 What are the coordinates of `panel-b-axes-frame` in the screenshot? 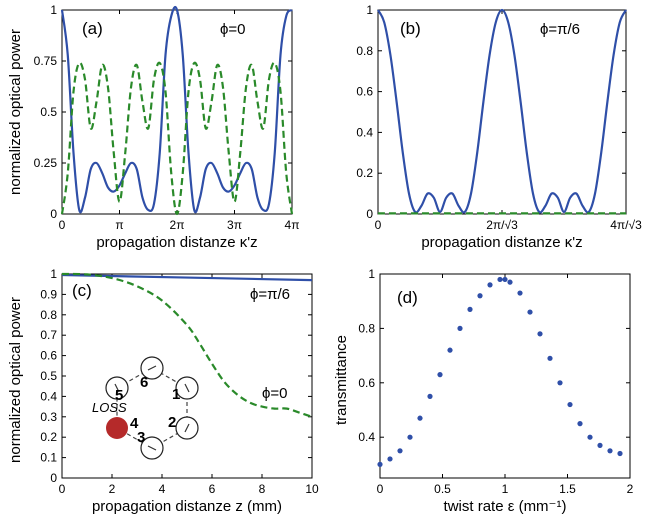 It's located at (502, 112).